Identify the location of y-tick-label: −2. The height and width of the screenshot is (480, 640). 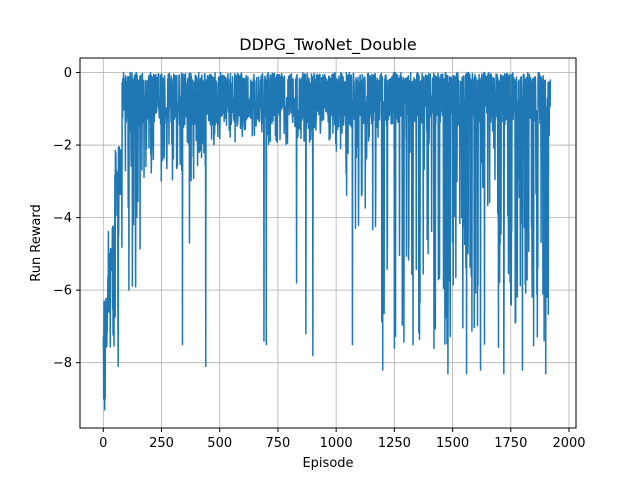
(62, 146).